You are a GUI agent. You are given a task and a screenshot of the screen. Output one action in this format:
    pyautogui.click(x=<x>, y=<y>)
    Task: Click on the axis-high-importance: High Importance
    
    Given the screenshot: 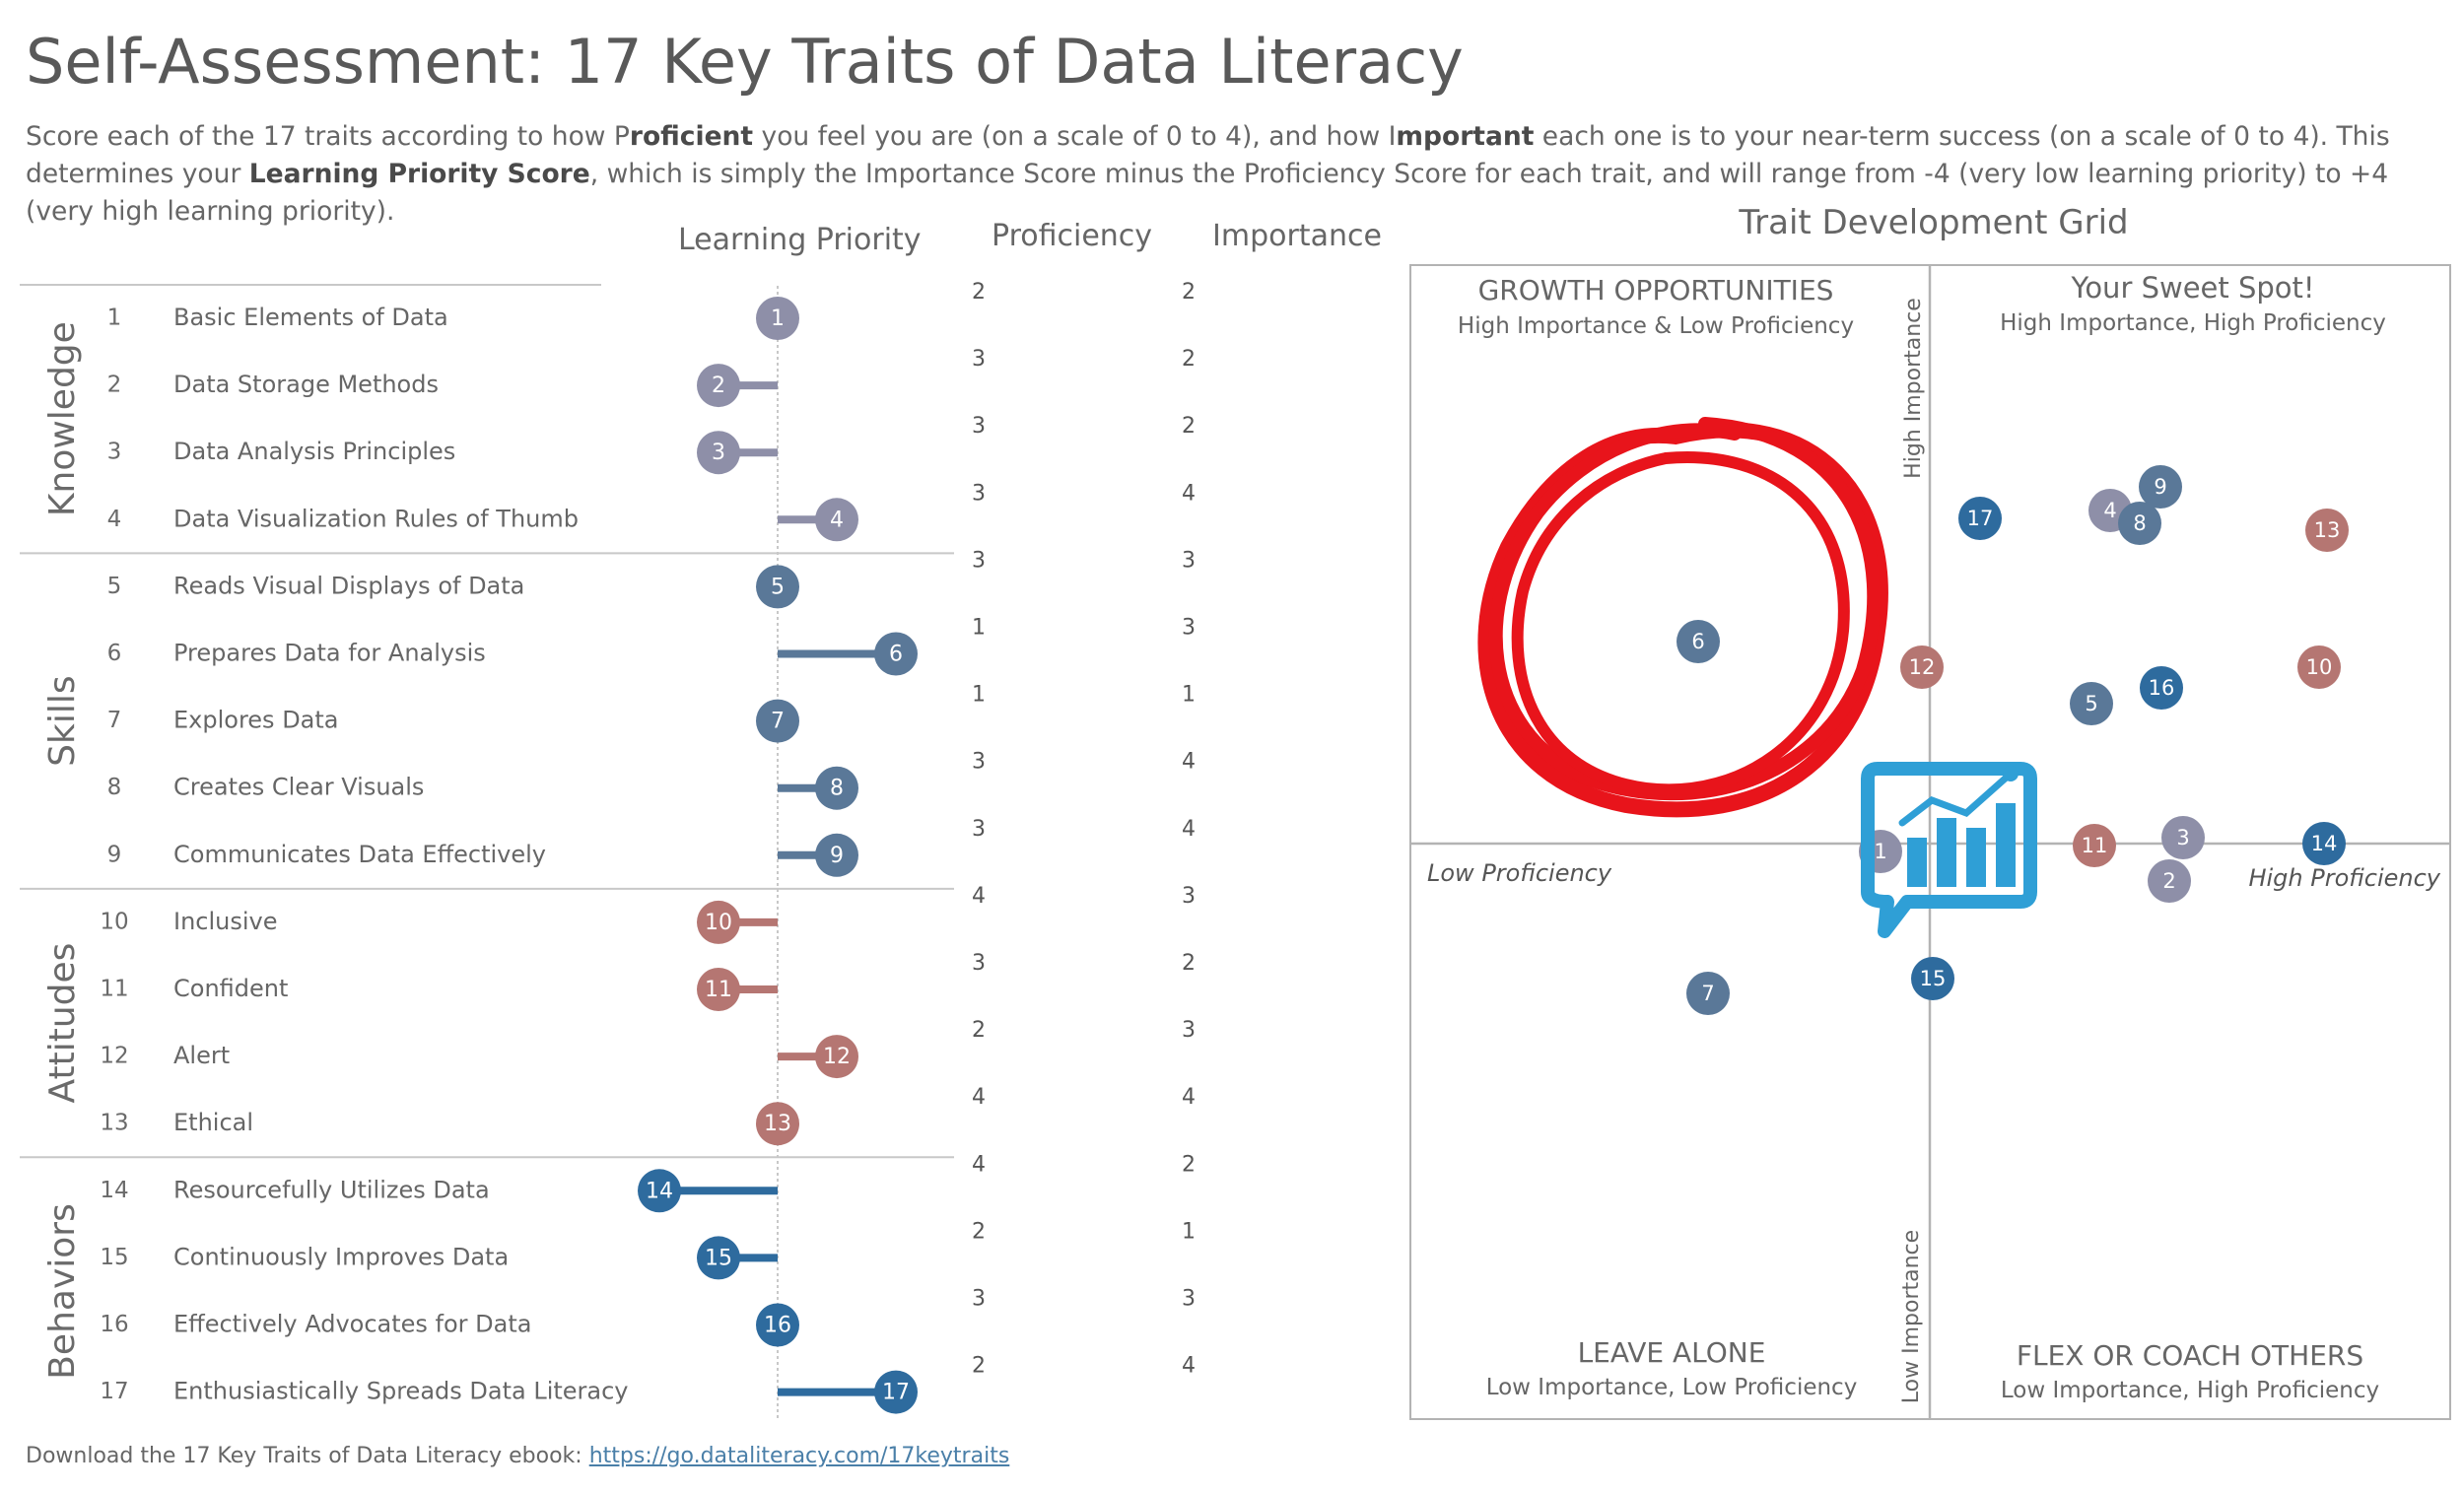 What is the action you would take?
    pyautogui.click(x=1913, y=388)
    